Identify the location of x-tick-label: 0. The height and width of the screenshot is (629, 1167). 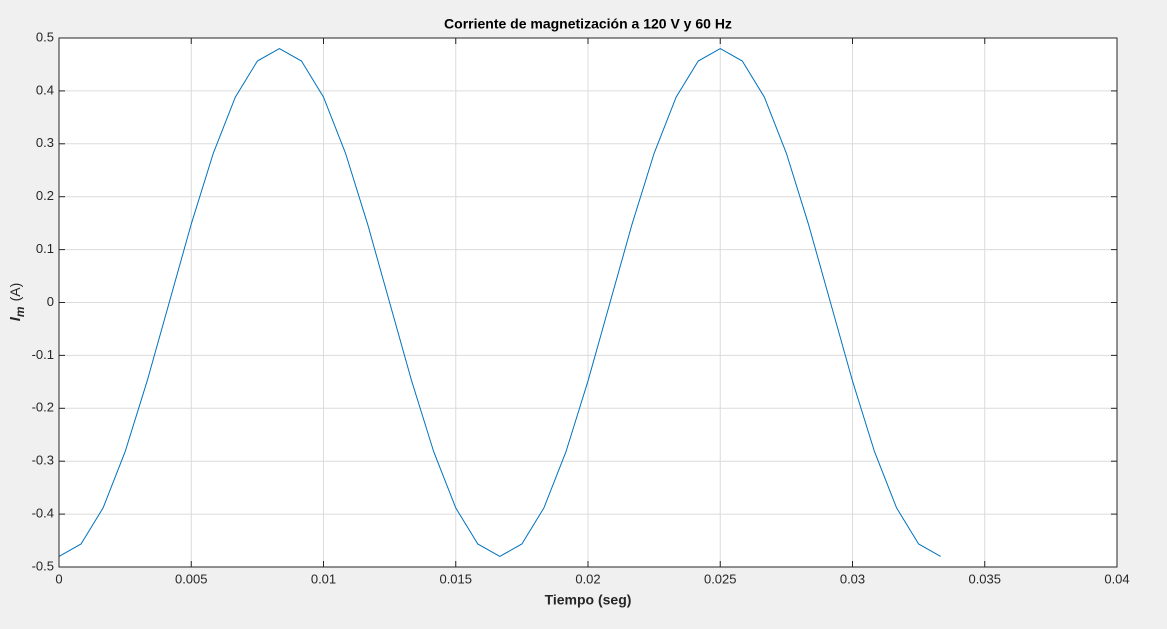
(58, 578).